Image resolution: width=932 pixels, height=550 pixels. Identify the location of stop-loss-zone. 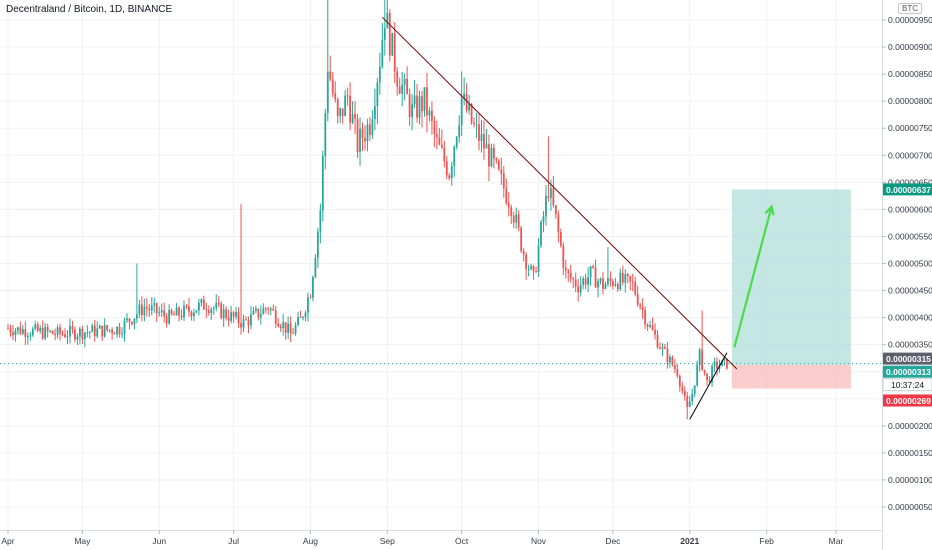
(791, 376).